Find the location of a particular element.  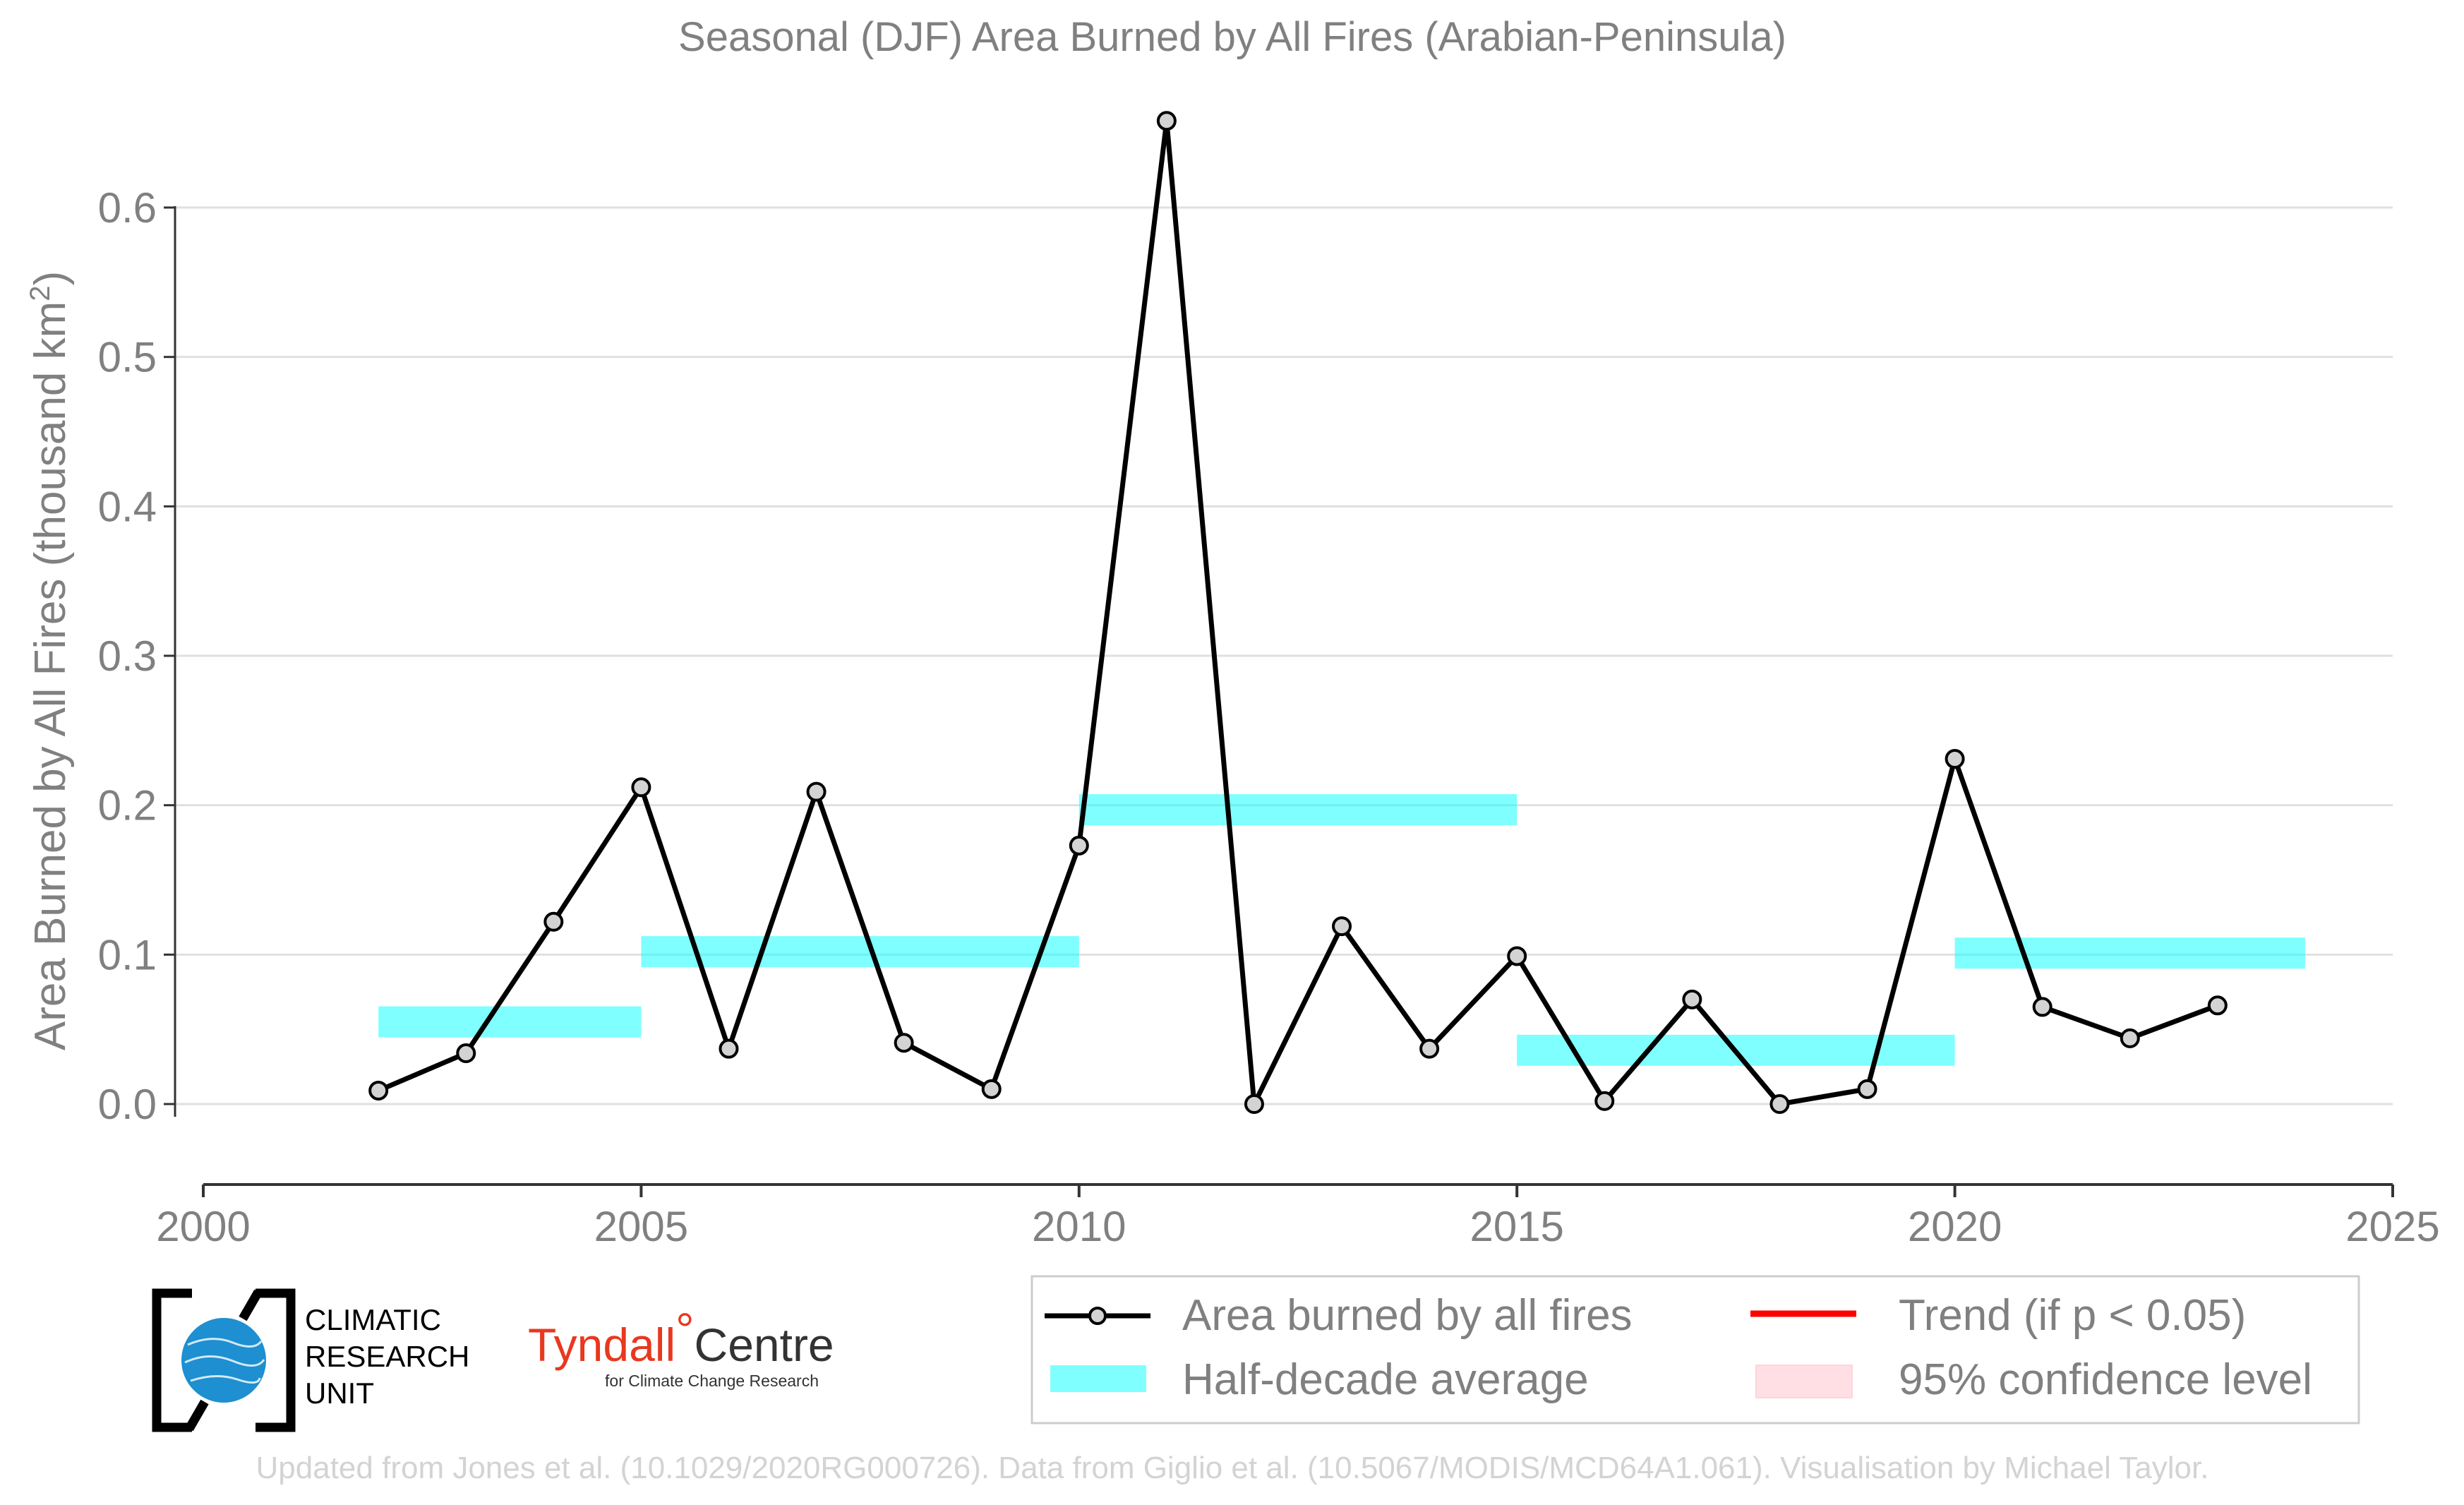

cru-logo-slash-top is located at coordinates (251, 1305).